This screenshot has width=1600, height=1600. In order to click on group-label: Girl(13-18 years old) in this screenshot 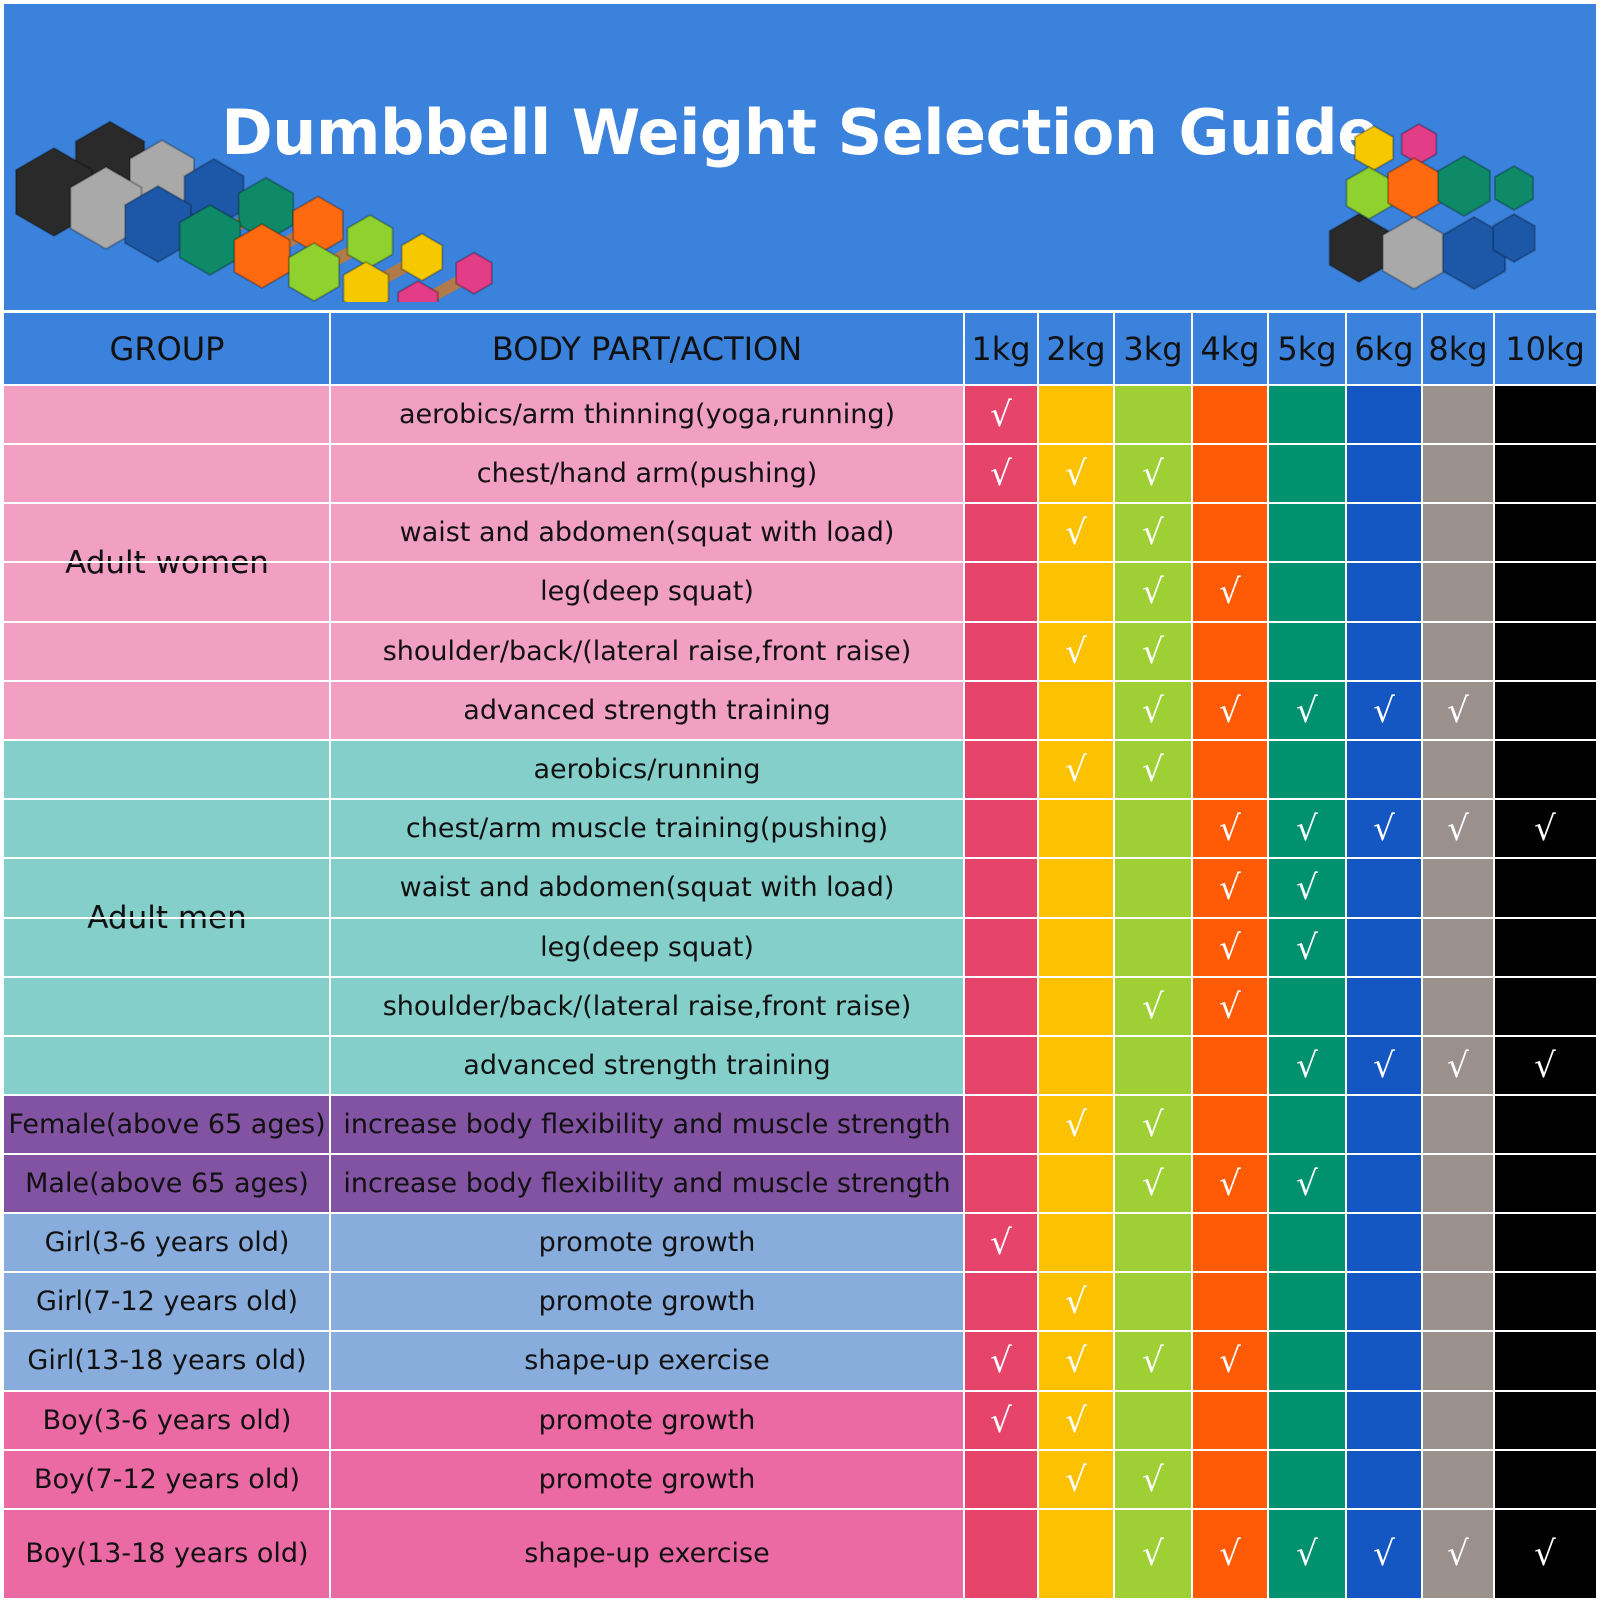, I will do `click(167, 1360)`.